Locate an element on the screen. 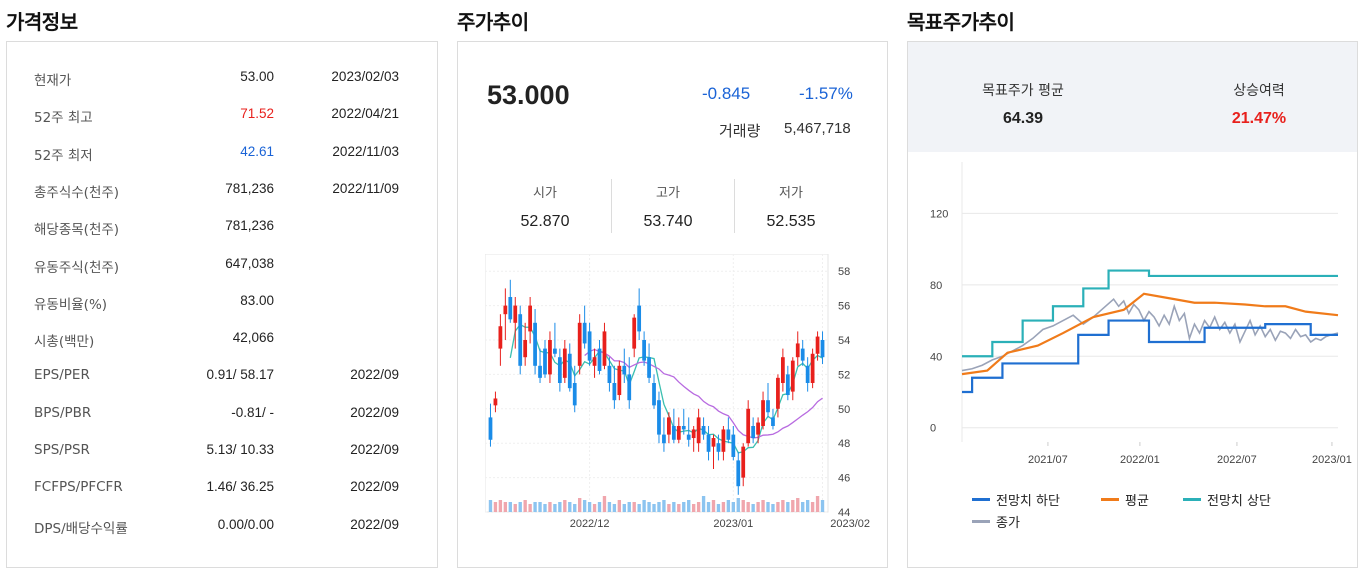 The width and height of the screenshot is (1369, 570). y-tick-label: 48 is located at coordinates (844, 444).